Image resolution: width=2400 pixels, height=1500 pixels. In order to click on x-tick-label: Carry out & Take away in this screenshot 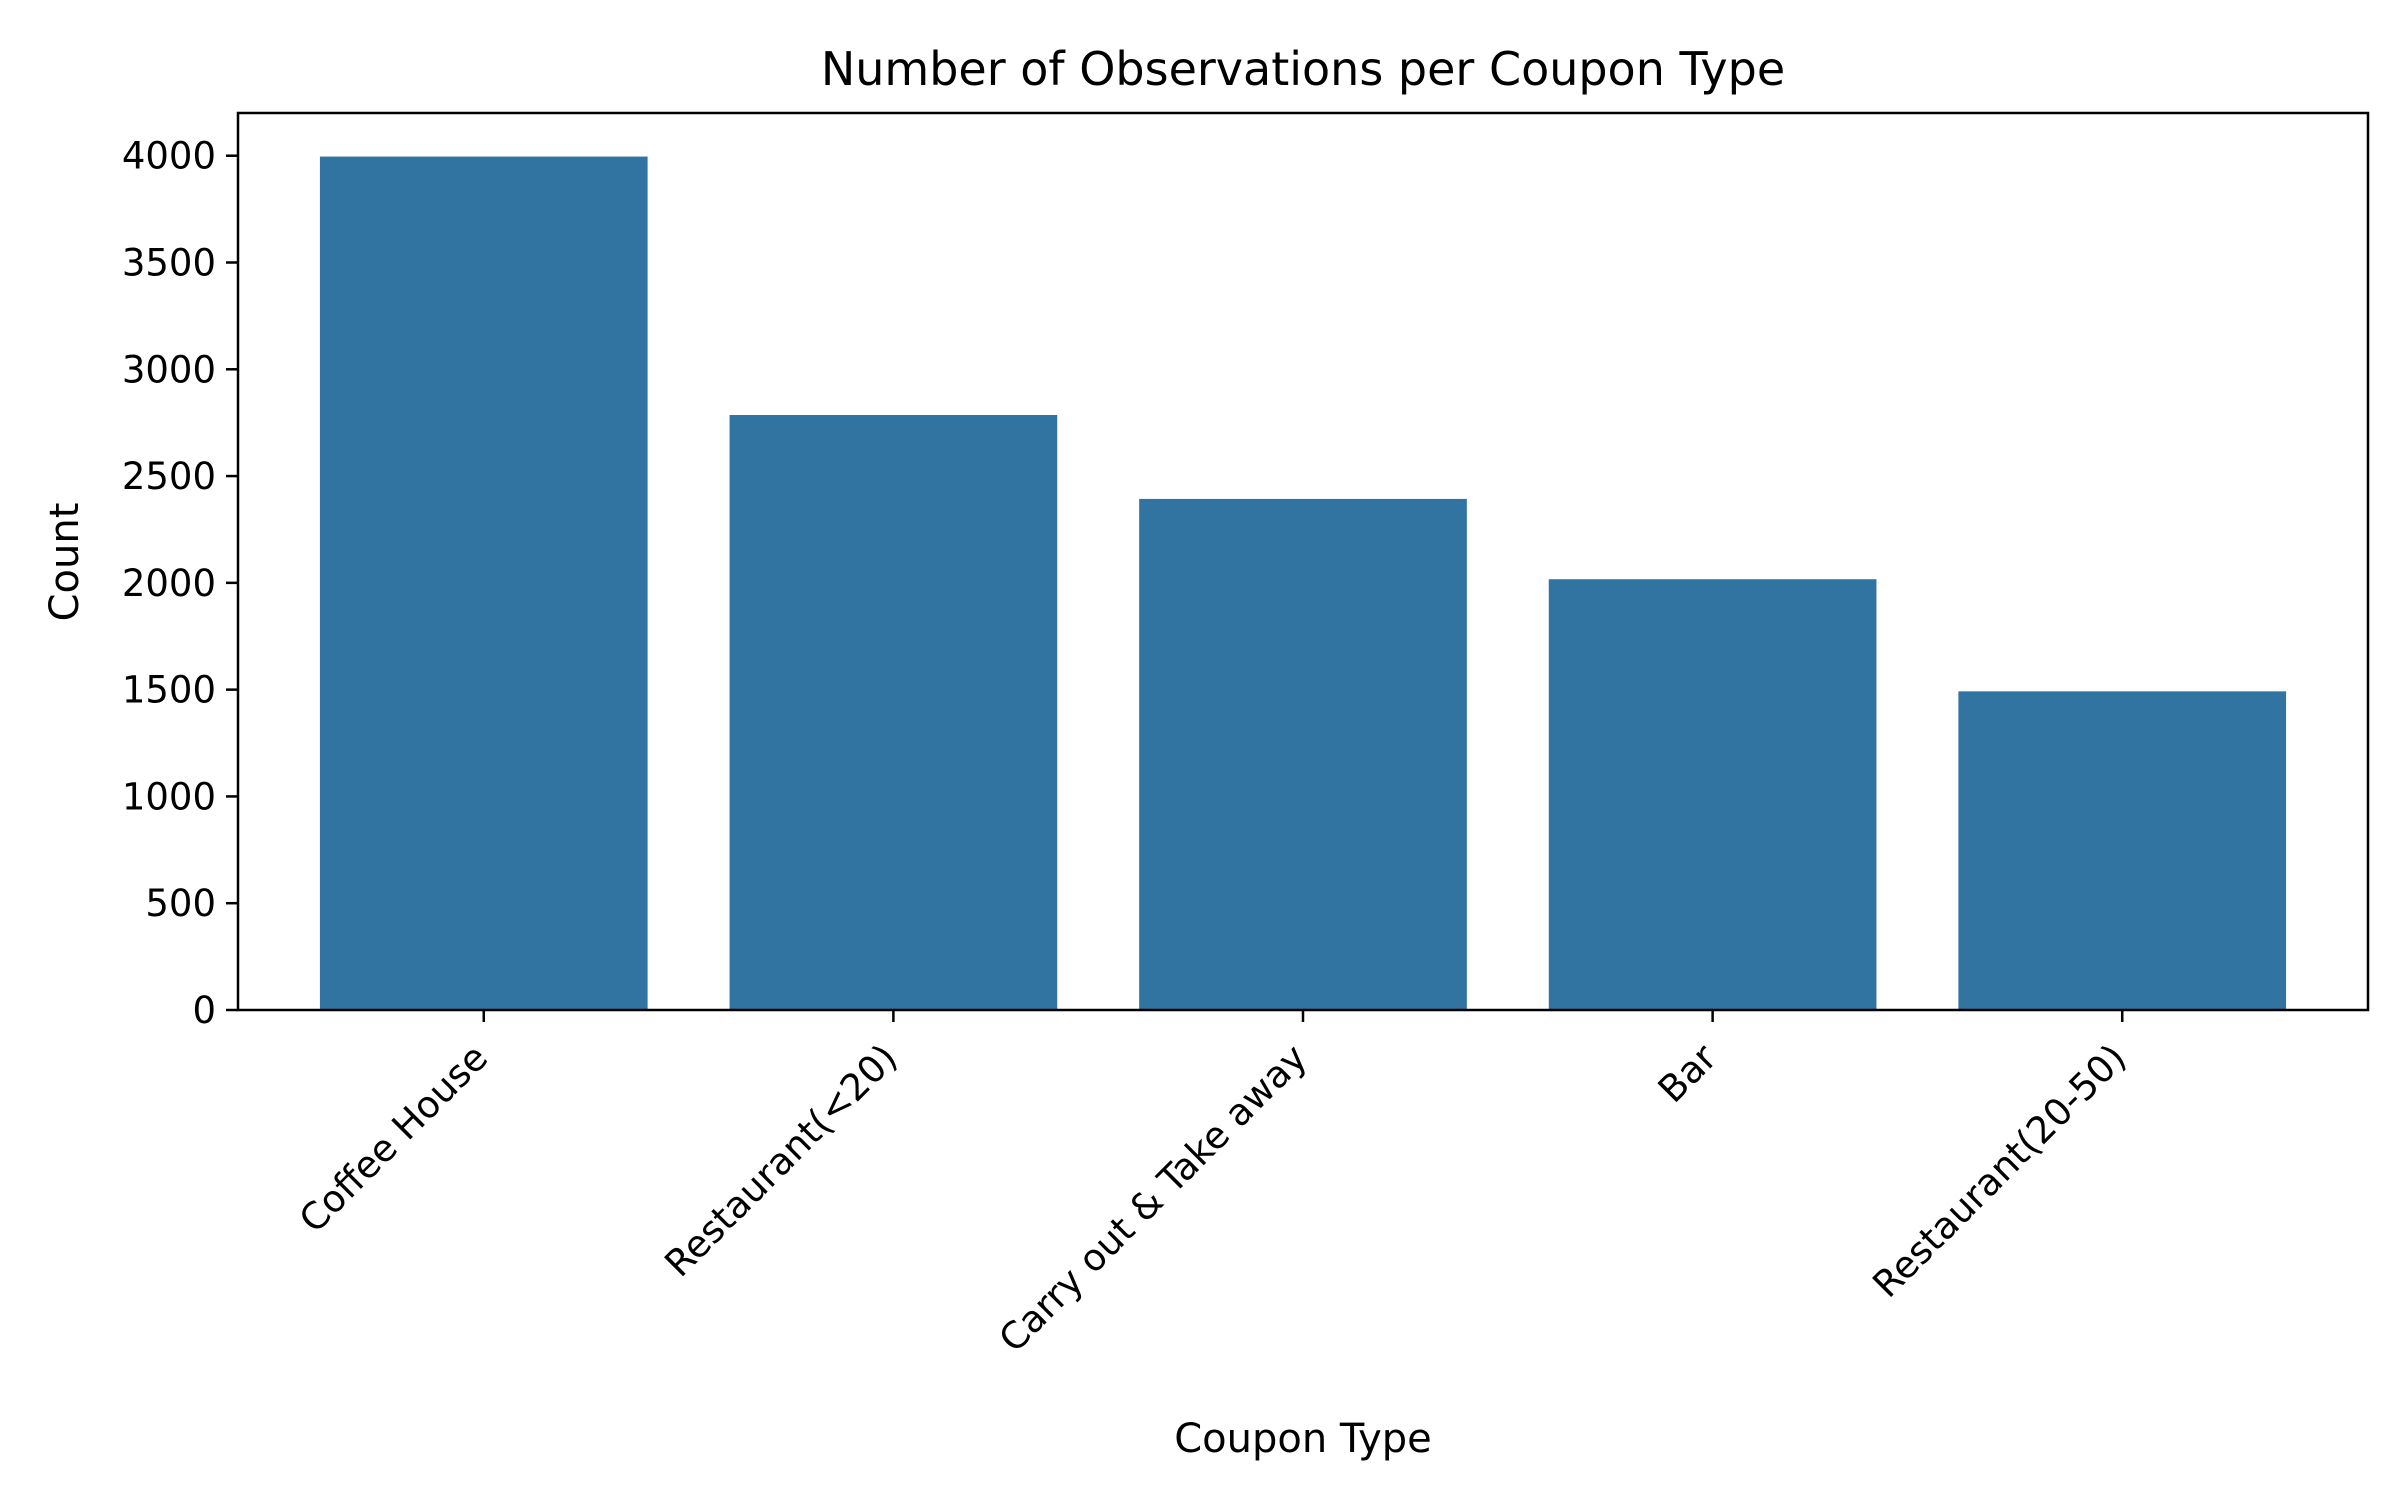, I will do `click(1153, 1198)`.